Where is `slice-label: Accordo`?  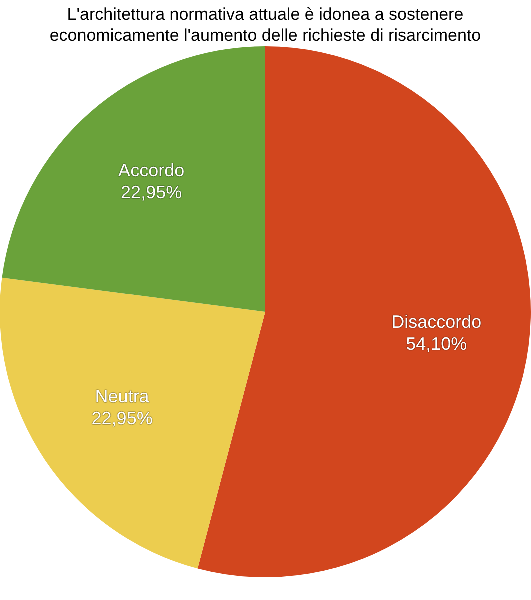 slice-label: Accordo is located at coordinates (151, 170).